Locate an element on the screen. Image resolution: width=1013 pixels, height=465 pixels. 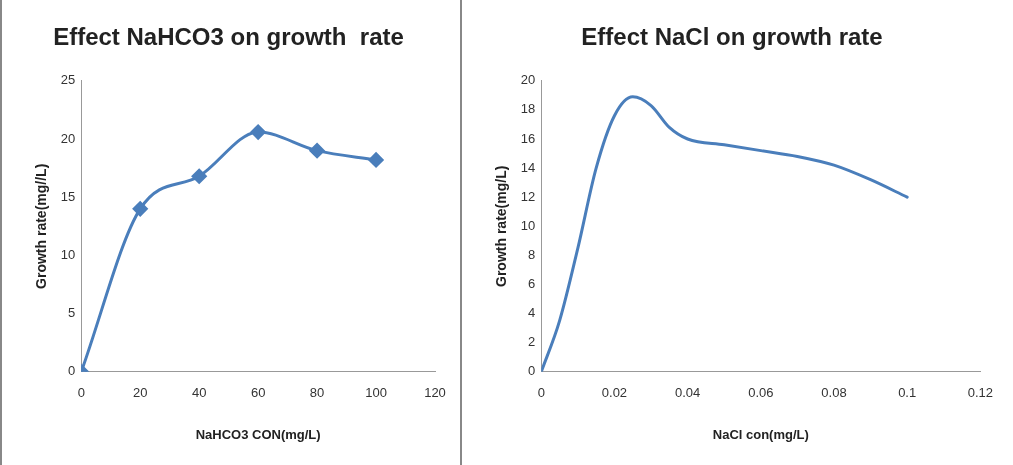
y-tick-label: 12 is located at coordinates (528, 196).